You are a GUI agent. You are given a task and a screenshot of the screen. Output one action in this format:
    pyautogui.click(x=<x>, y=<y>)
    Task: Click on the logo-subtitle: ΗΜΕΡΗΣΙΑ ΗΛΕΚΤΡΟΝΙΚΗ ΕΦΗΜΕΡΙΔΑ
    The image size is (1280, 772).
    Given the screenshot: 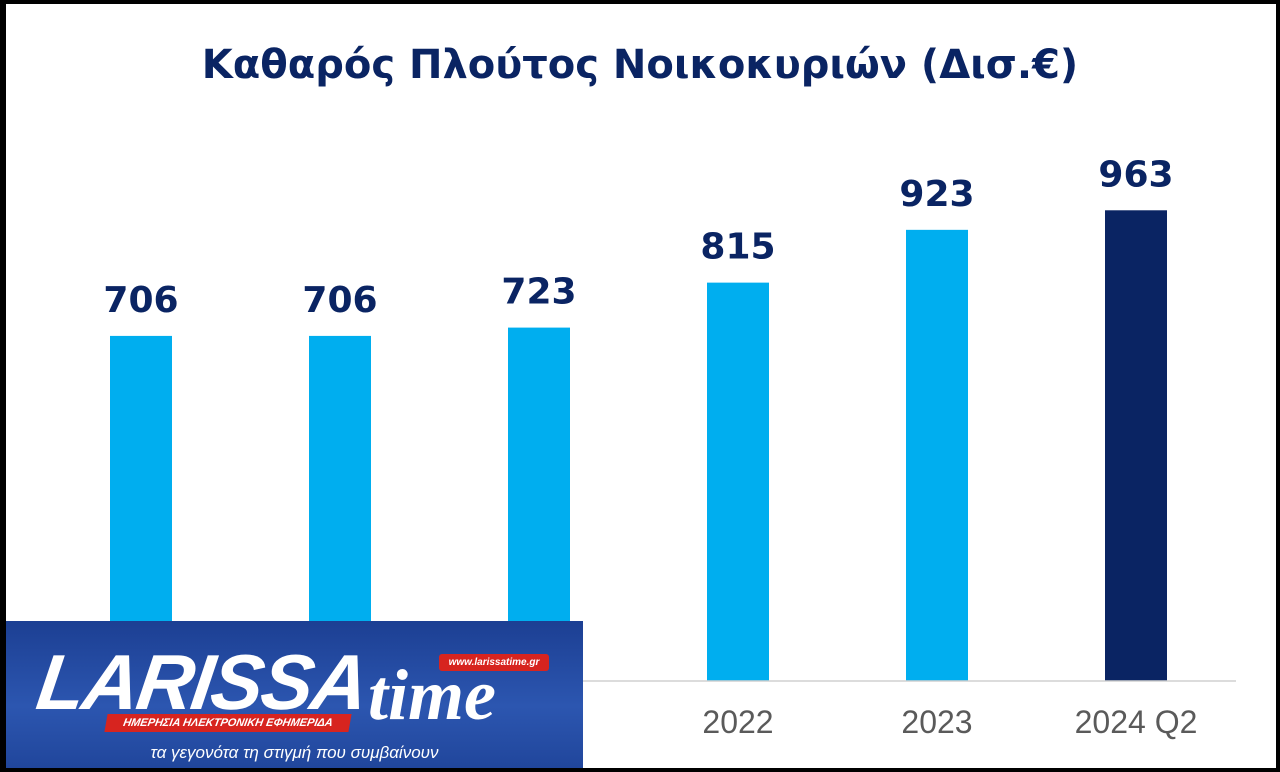 What is the action you would take?
    pyautogui.click(x=228, y=723)
    